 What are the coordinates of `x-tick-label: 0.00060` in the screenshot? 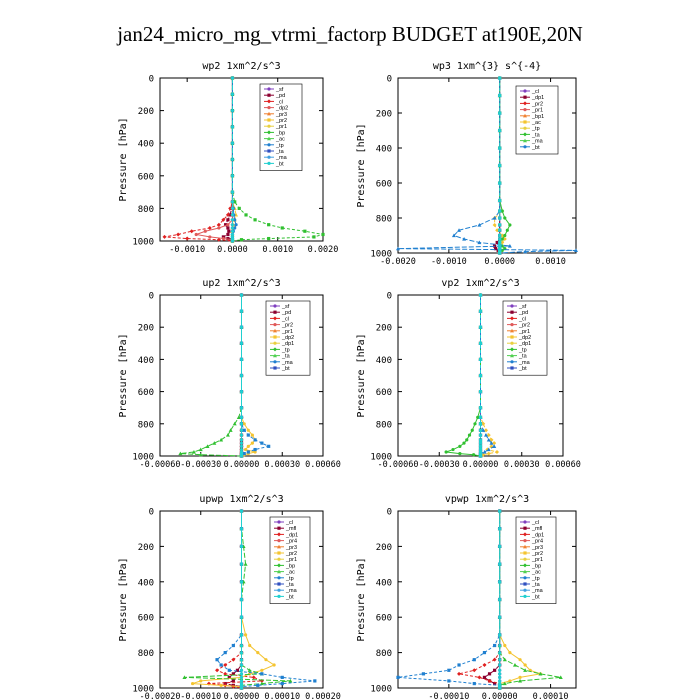 It's located at (323, 465).